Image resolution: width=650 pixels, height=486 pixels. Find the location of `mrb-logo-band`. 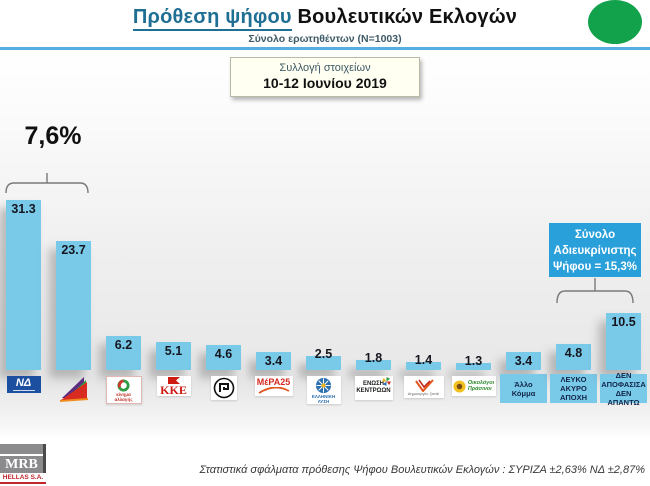

mrb-logo-band is located at coordinates (21, 450).